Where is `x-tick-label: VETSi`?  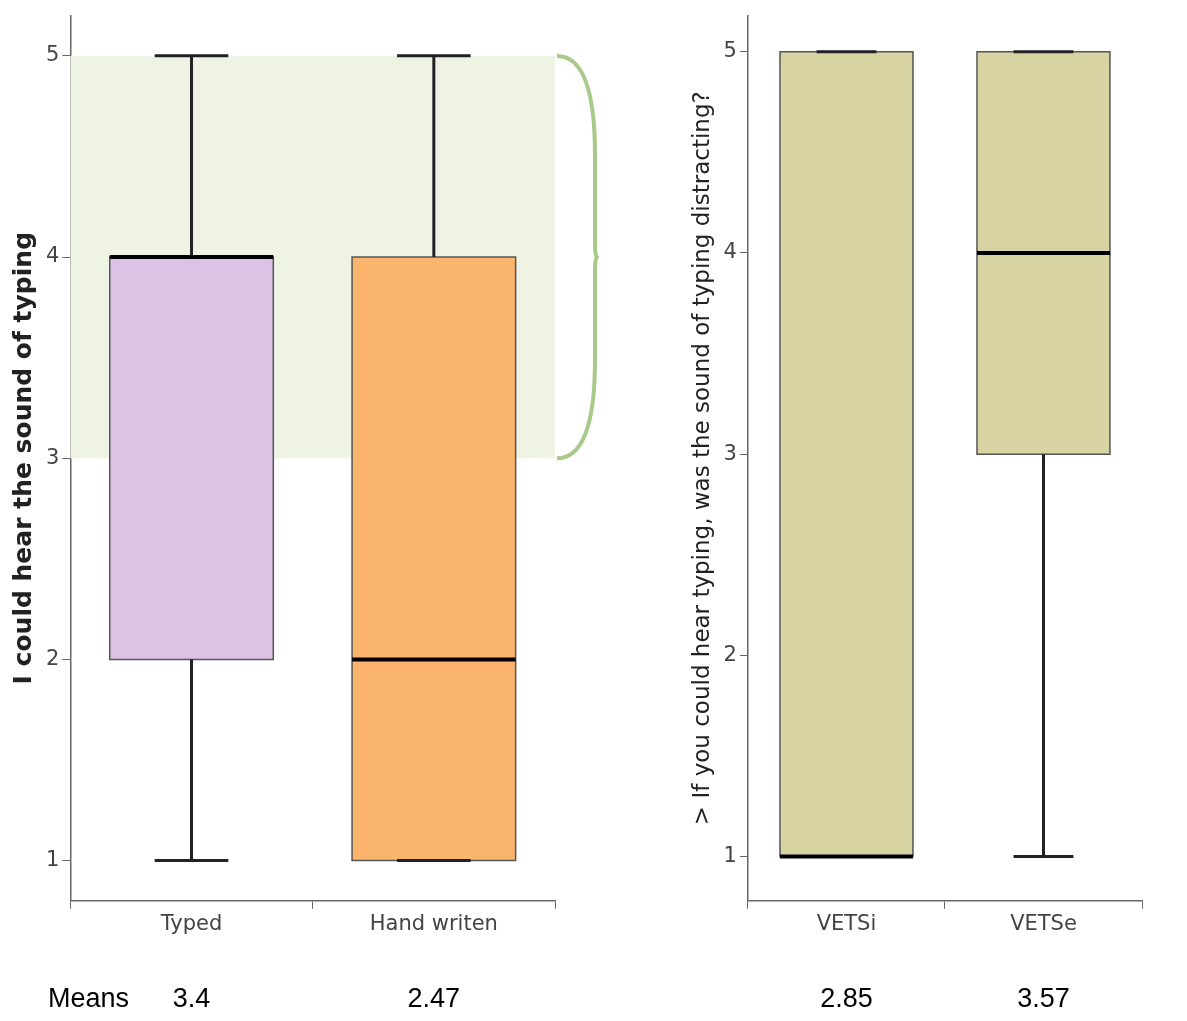 x-tick-label: VETSi is located at coordinates (846, 922).